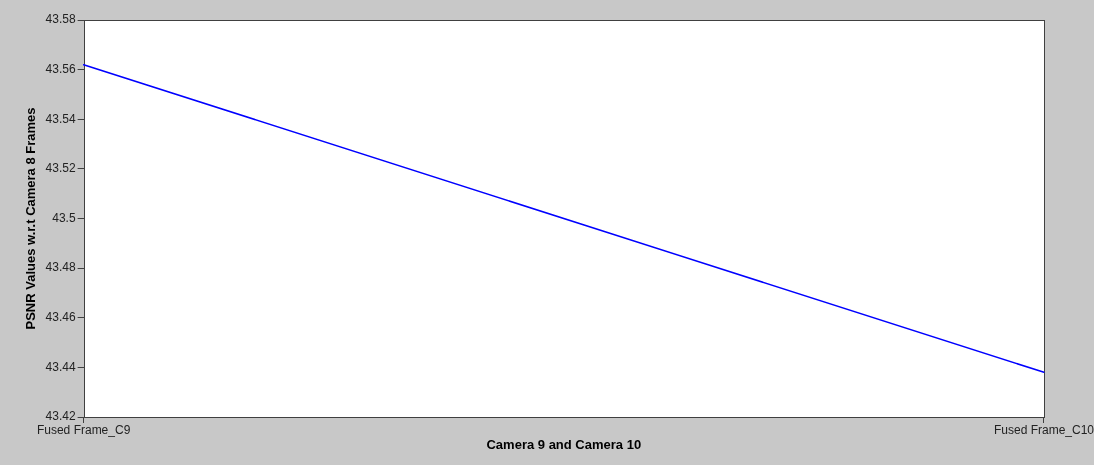 This screenshot has width=1094, height=465. What do you see at coordinates (60, 366) in the screenshot?
I see `y-tick-label: 43.44` at bounding box center [60, 366].